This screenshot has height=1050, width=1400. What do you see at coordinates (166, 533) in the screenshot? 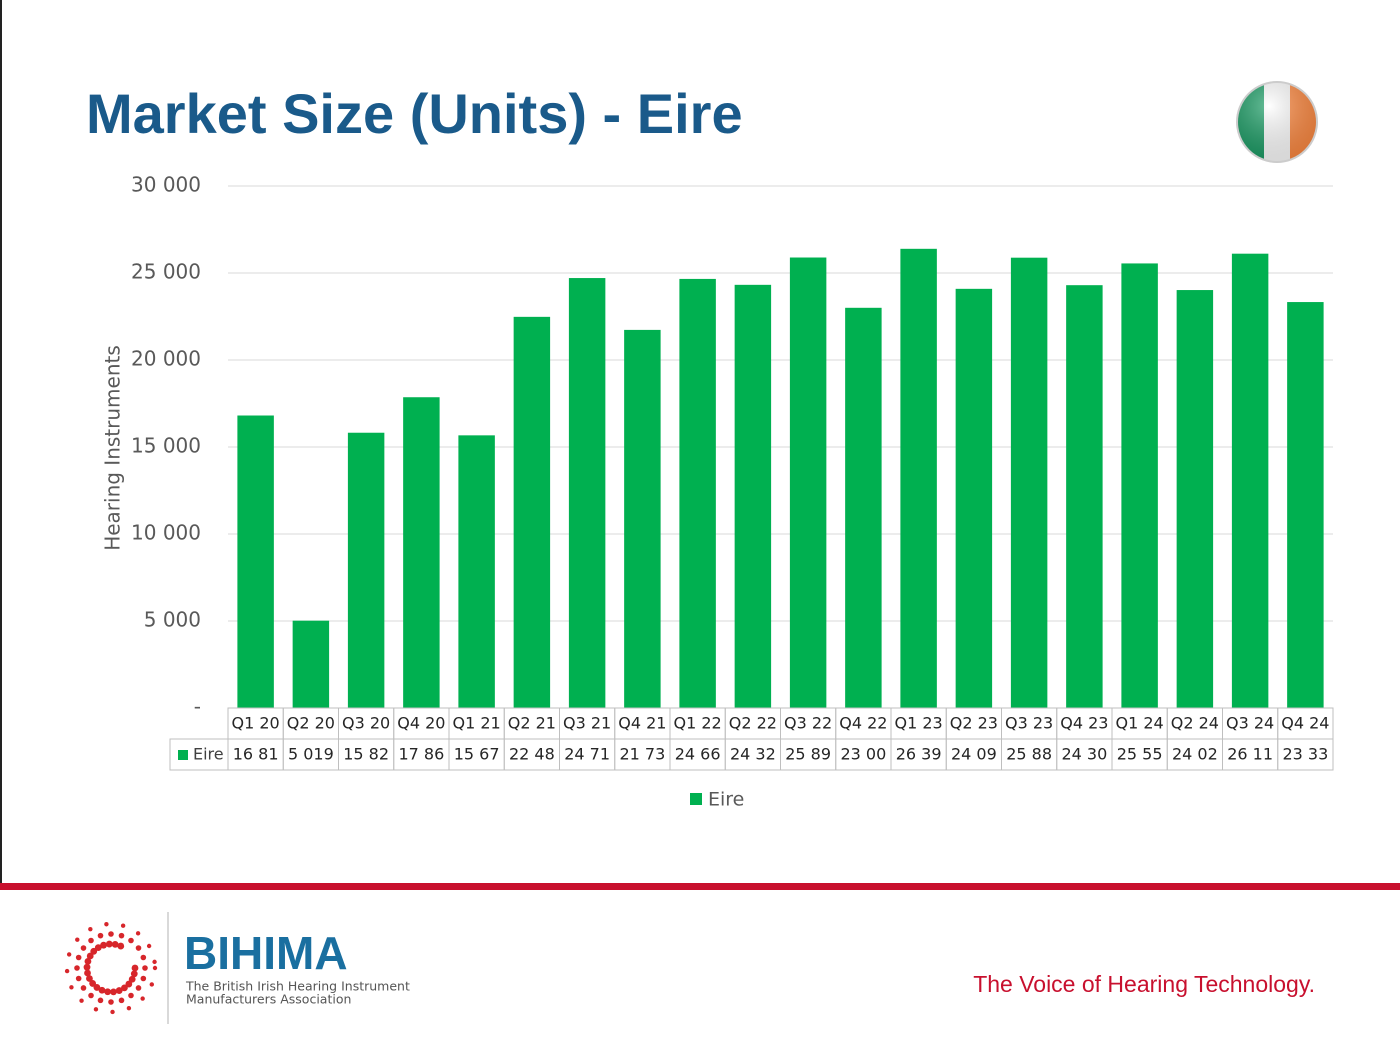
I see `y-tick-label: 10 000` at bounding box center [166, 533].